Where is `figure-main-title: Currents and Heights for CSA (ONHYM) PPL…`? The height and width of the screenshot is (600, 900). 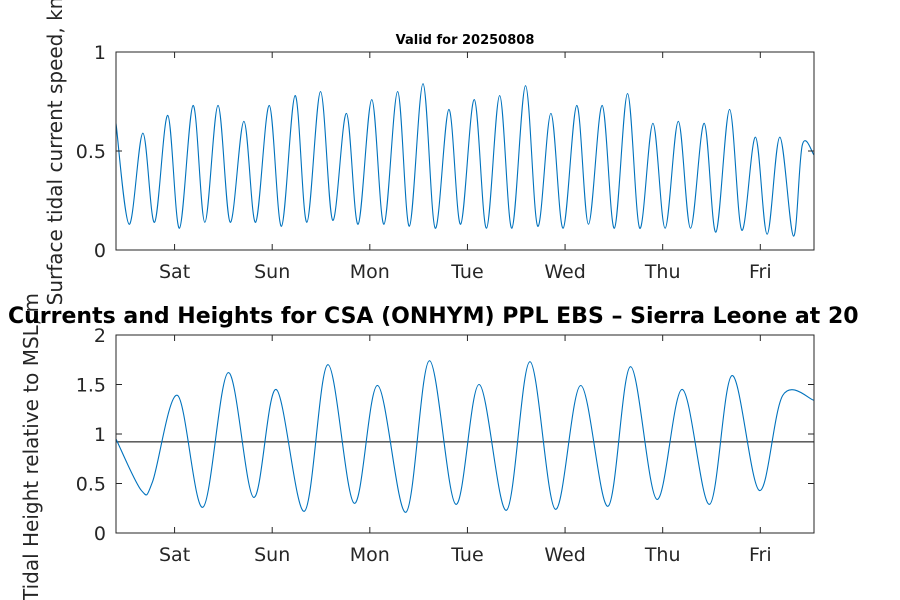
figure-main-title: Currents and Heights for CSA (ONHYM) PPL… is located at coordinates (433, 316).